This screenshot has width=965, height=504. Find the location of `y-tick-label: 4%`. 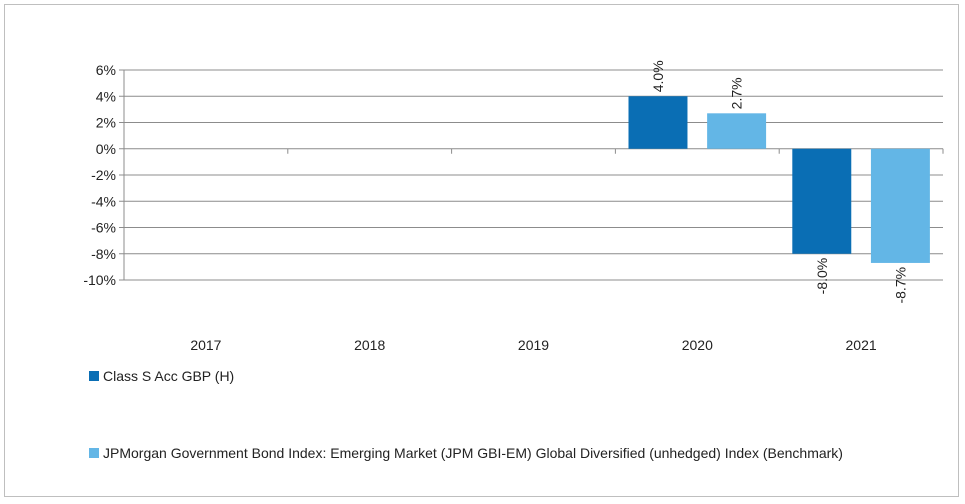

y-tick-label: 4% is located at coordinates (106, 96).